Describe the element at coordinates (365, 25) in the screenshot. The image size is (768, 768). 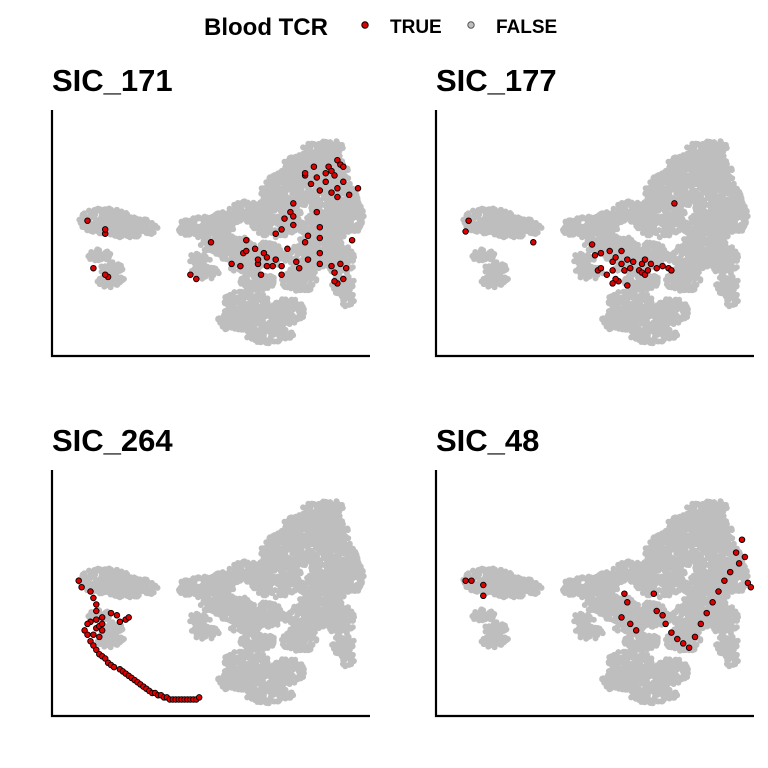
I see `legend-true-marker` at that location.